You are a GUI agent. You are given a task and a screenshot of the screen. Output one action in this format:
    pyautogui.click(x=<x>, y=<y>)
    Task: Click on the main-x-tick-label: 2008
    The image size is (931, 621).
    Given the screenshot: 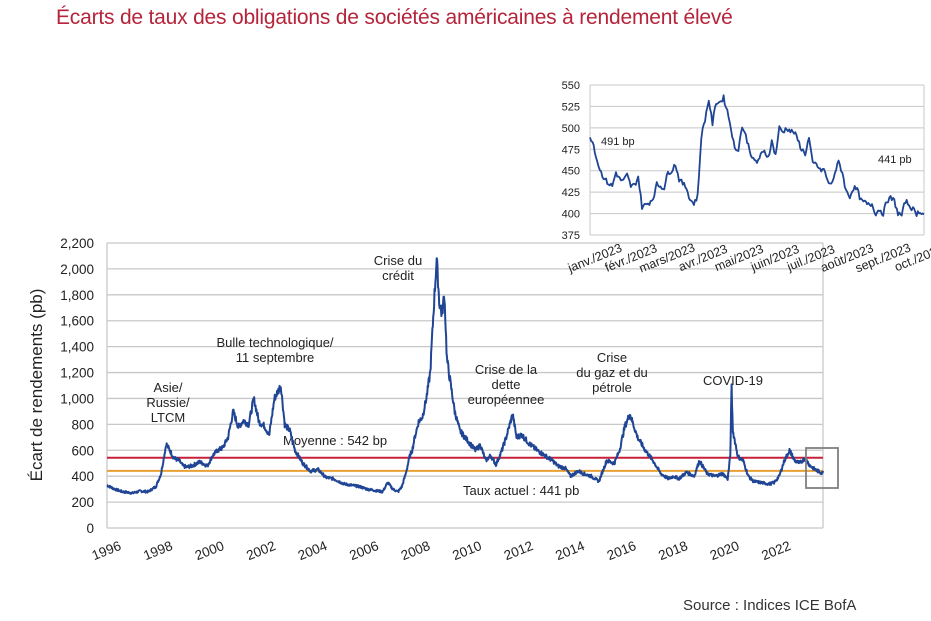 What is the action you would take?
    pyautogui.click(x=415, y=550)
    